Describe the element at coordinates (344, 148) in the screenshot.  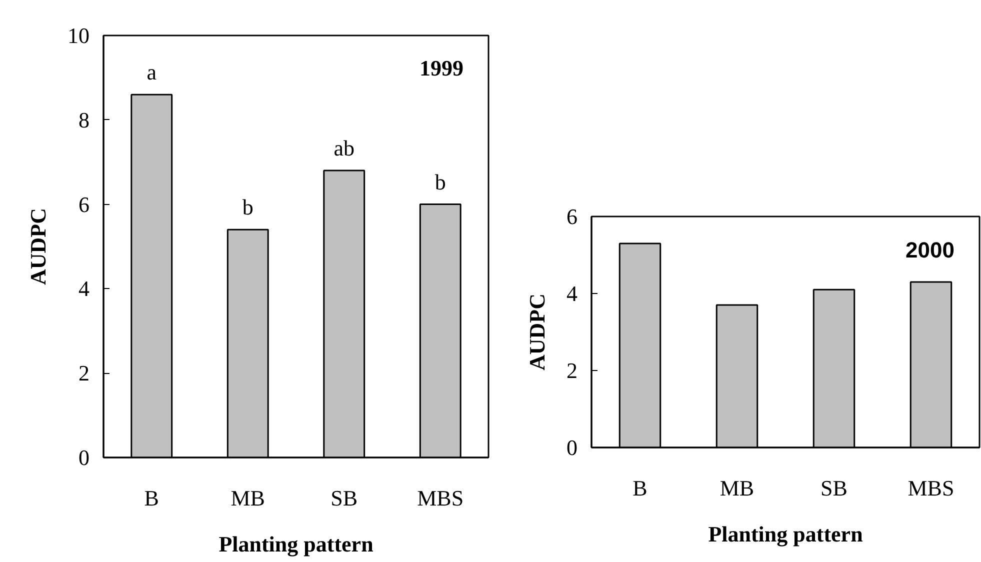
I see `annotation: ab` at that location.